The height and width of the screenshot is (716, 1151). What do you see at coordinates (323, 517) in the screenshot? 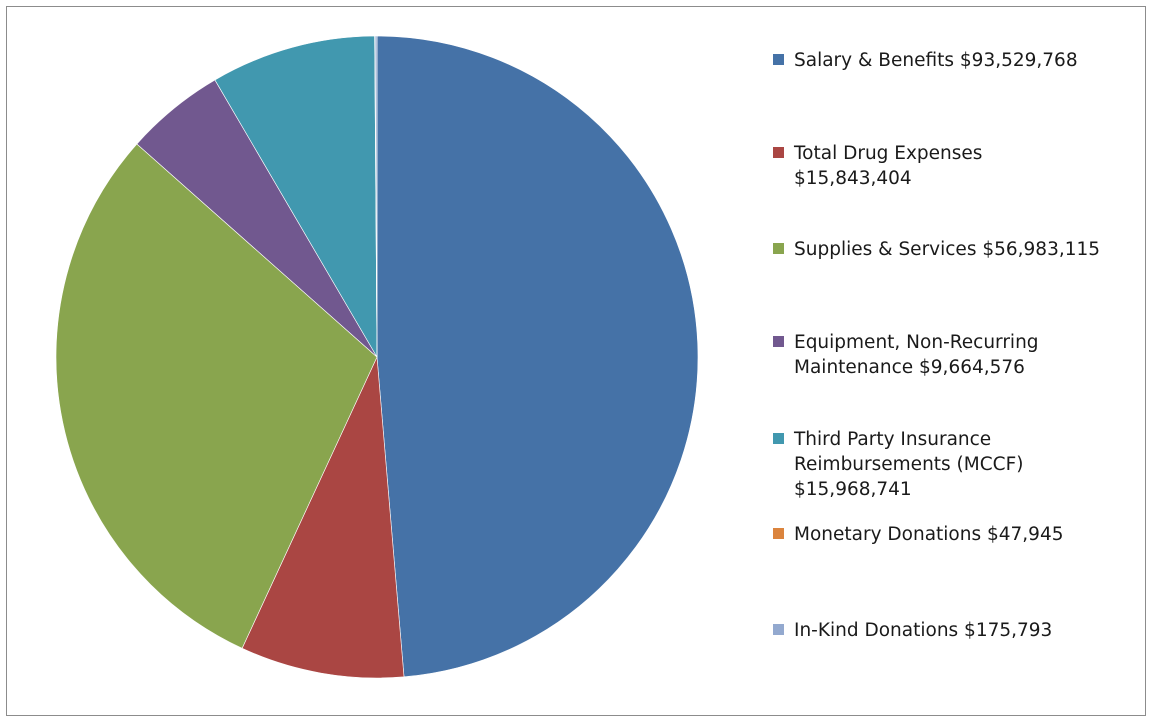
I see `pie-slice-total-drug-expenses` at bounding box center [323, 517].